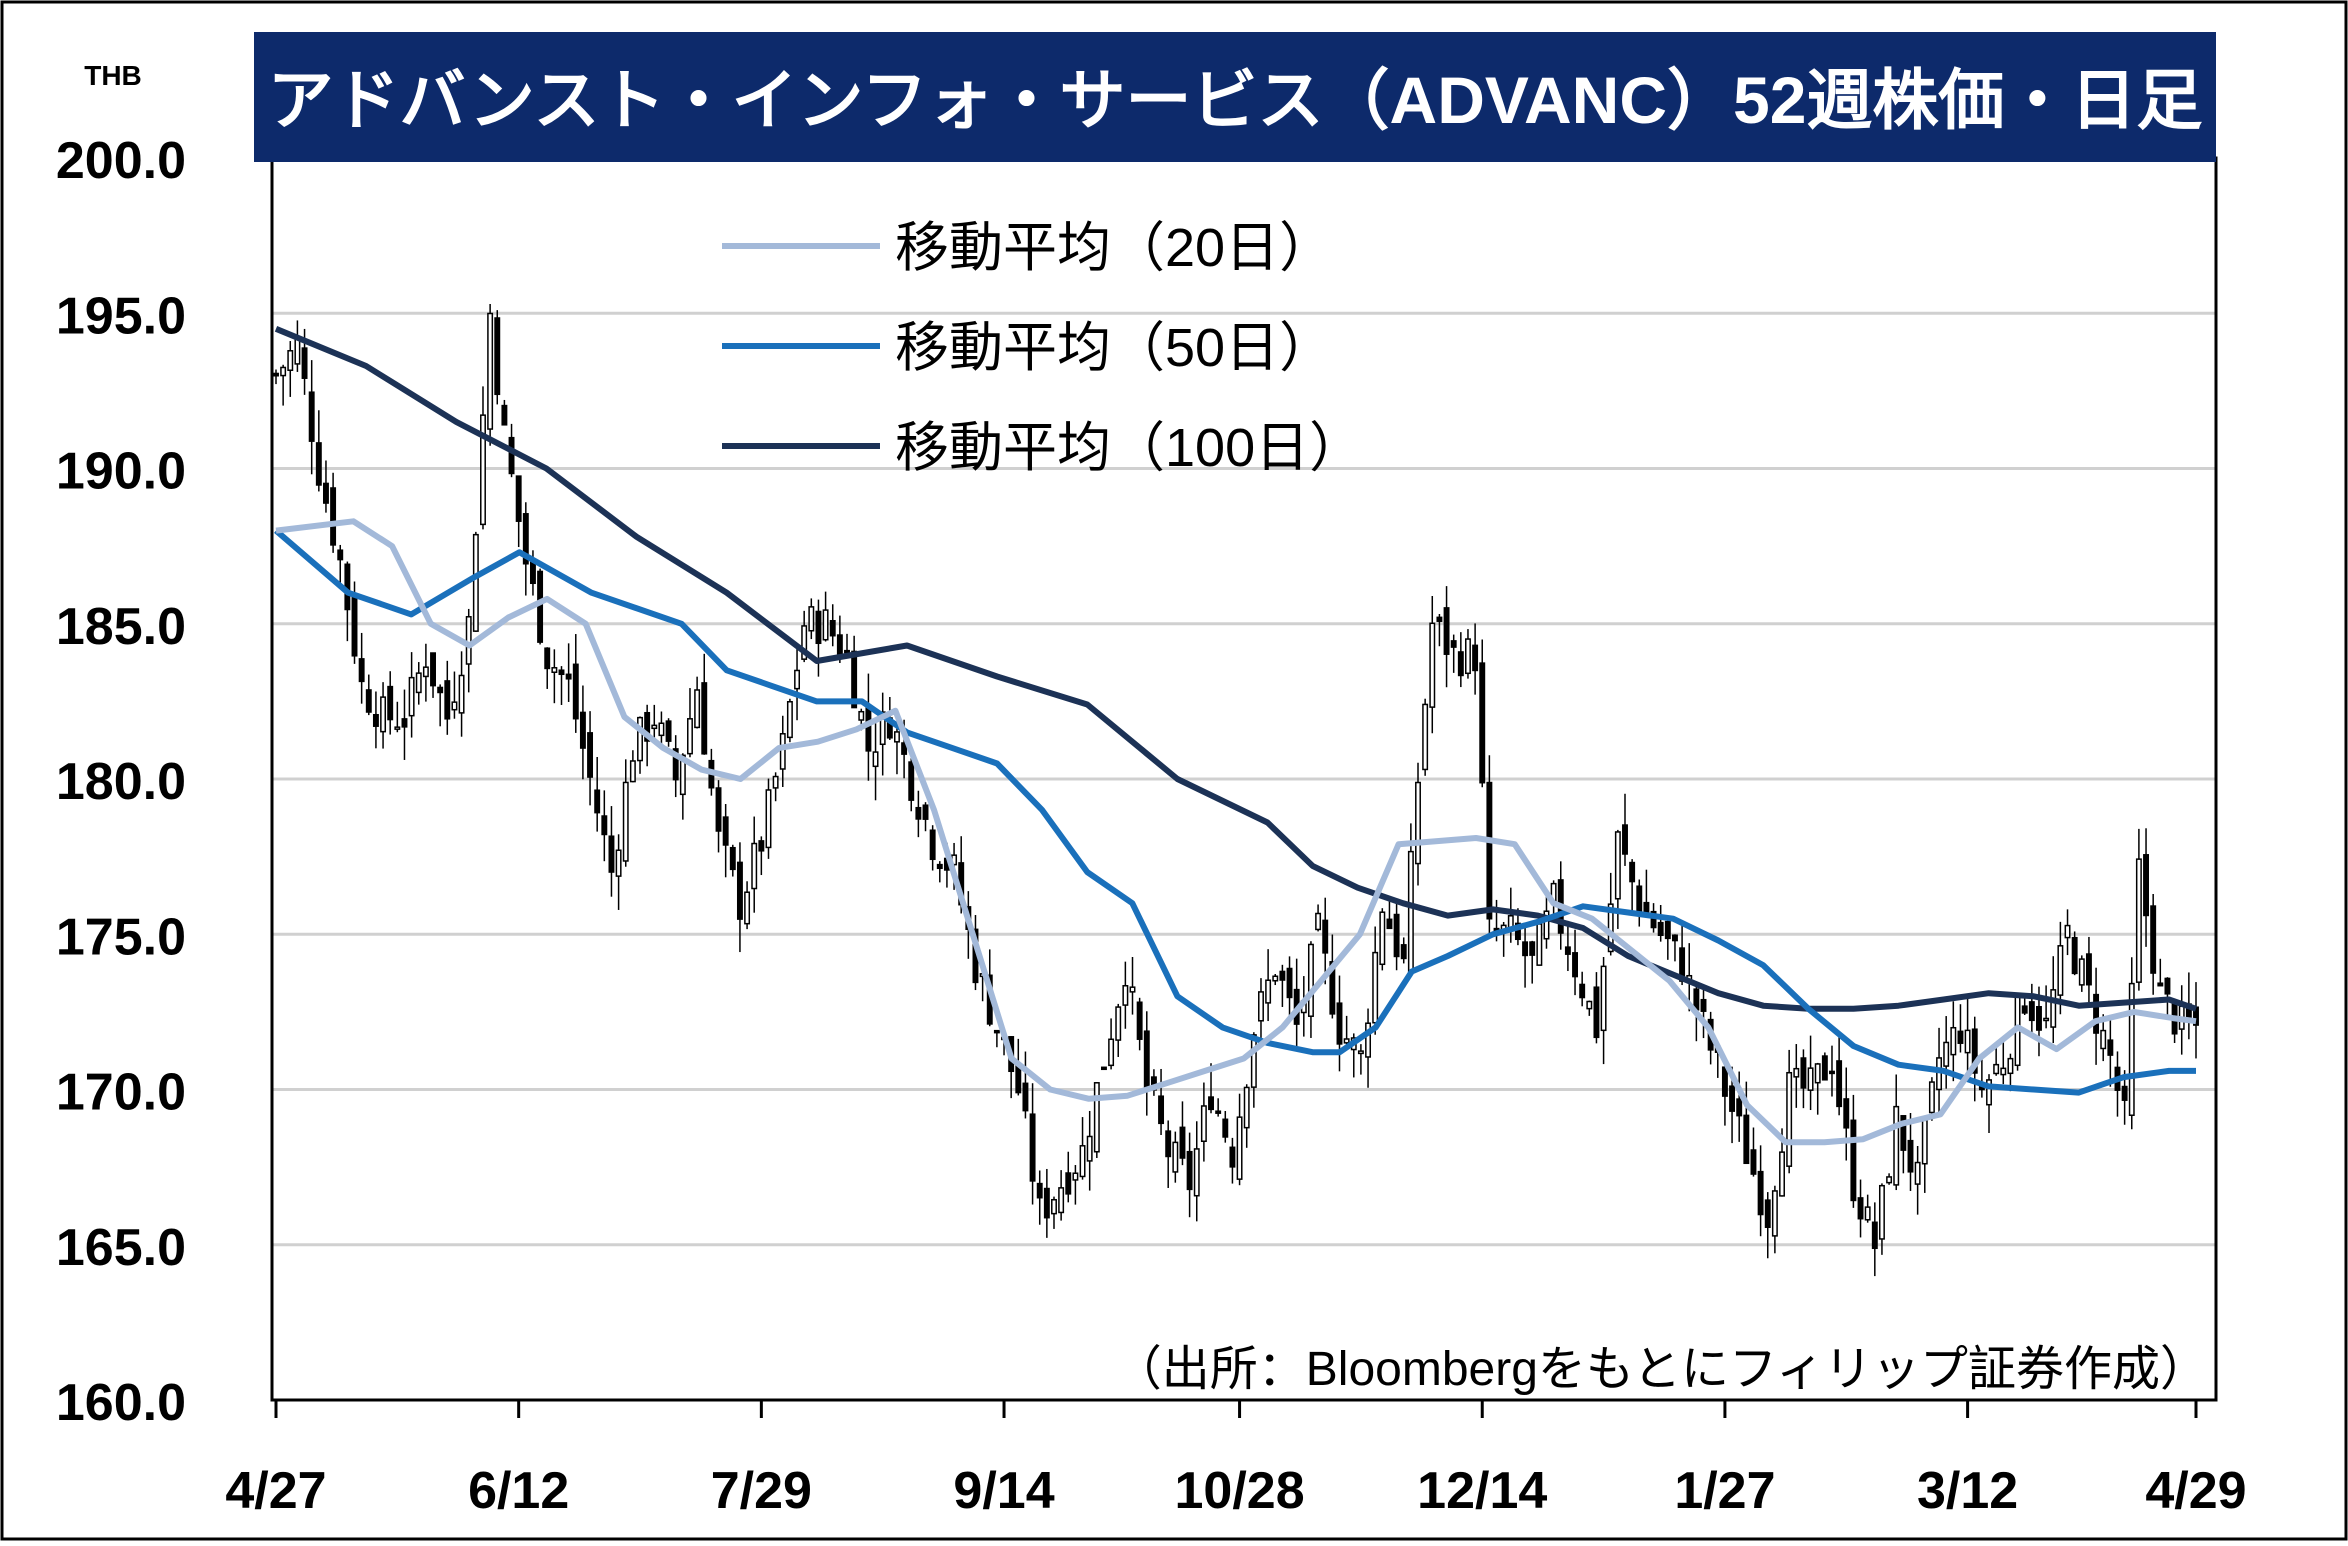 This screenshot has height=1546, width=2348. What do you see at coordinates (275, 1491) in the screenshot?
I see `x-tick-label: 4/27` at bounding box center [275, 1491].